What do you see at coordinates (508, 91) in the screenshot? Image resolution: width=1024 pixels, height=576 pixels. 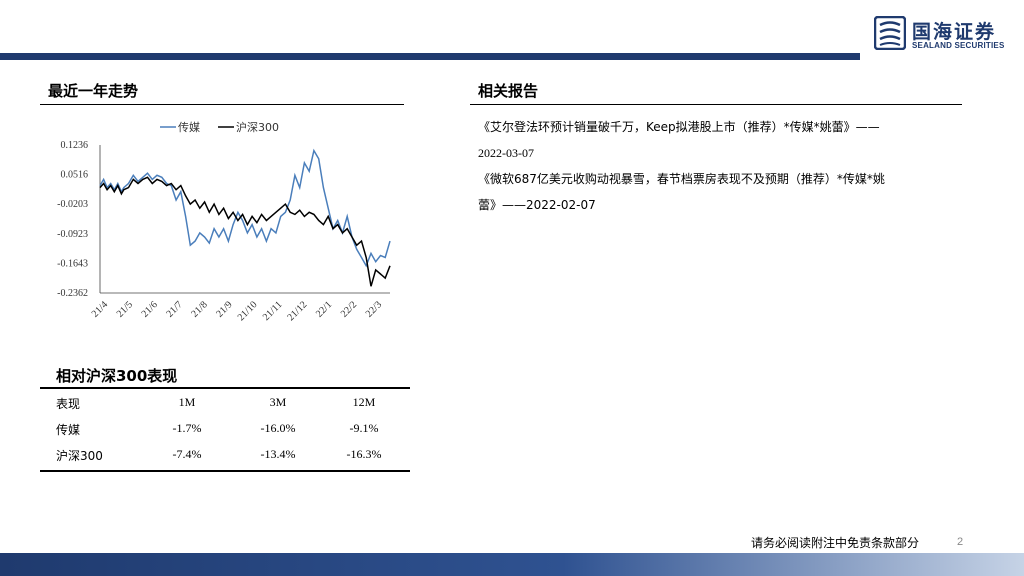 I see `reports-section-title: 相关报告` at bounding box center [508, 91].